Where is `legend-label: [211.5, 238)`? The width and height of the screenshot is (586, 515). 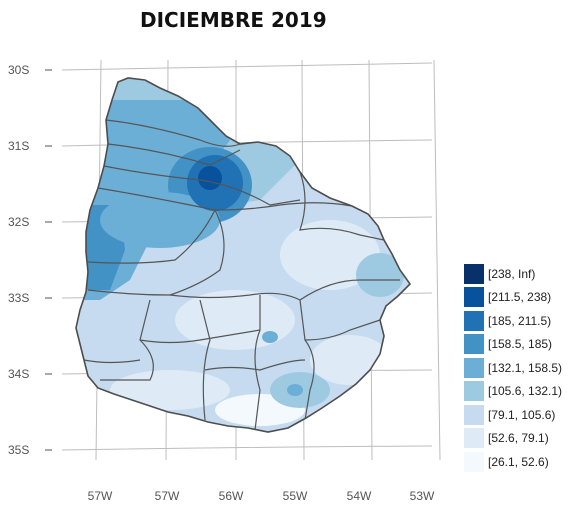 legend-label: [211.5, 238) is located at coordinates (520, 297).